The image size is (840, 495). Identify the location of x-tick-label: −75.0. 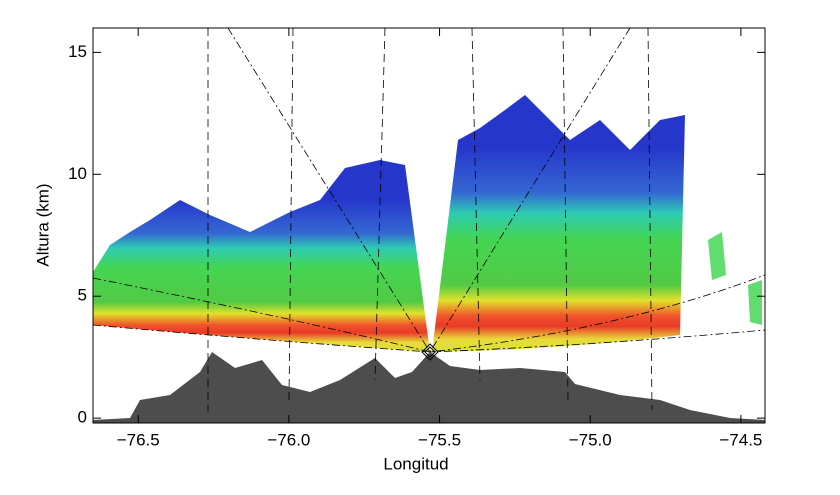
(590, 439).